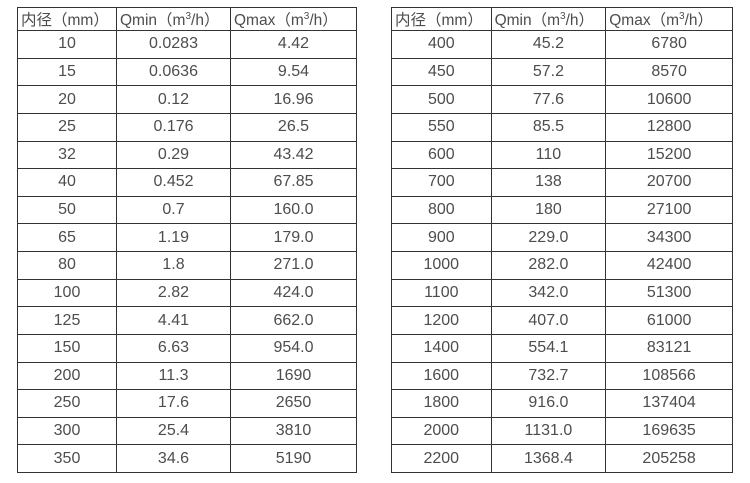 The height and width of the screenshot is (483, 750). What do you see at coordinates (173, 155) in the screenshot?
I see `table-cell: 0.29` at bounding box center [173, 155].